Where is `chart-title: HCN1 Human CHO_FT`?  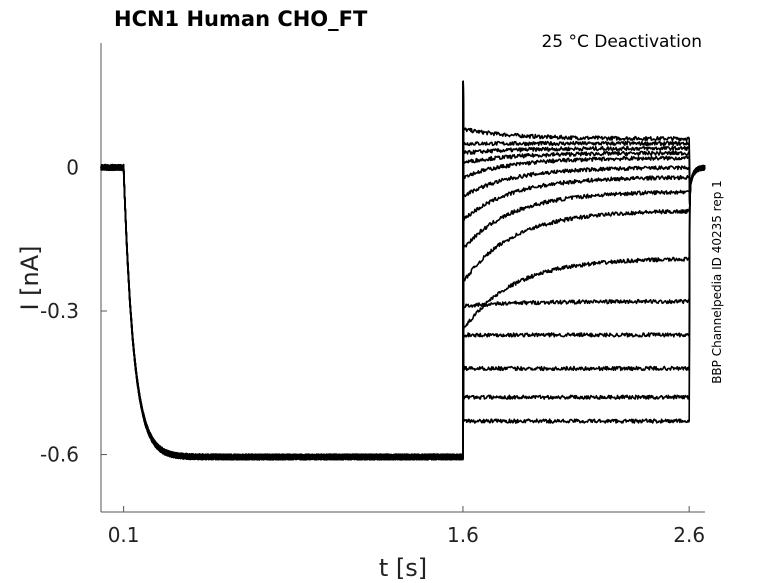 chart-title: HCN1 Human CHO_FT is located at coordinates (241, 19).